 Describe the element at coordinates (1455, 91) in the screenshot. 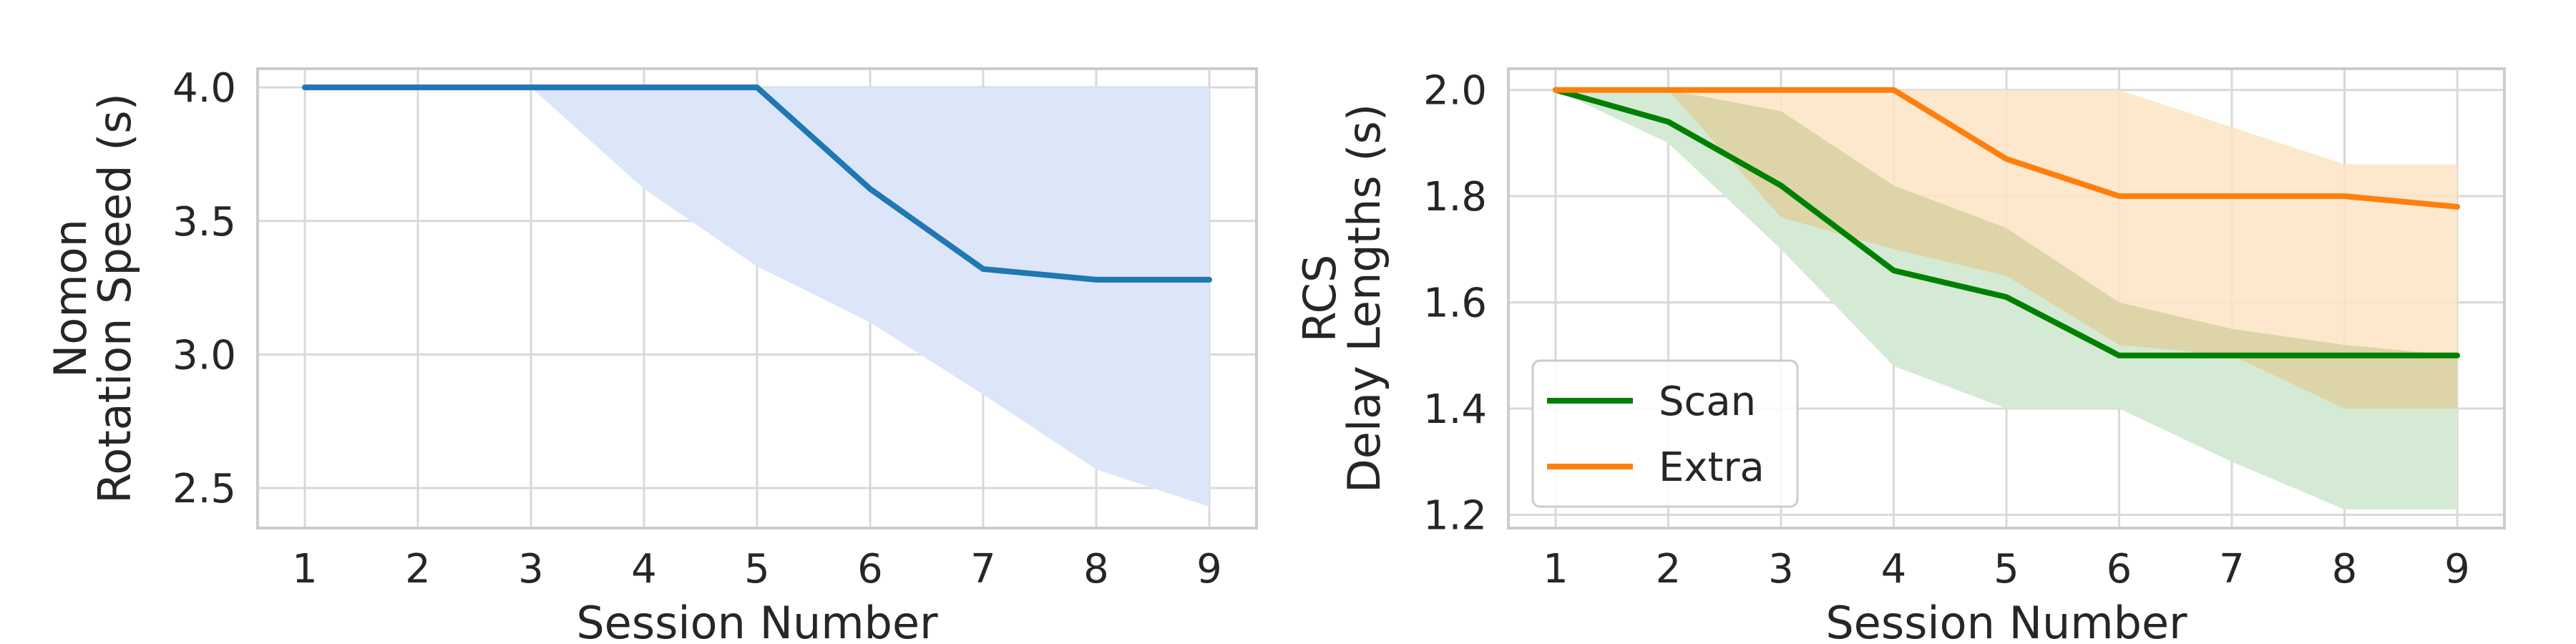

I see `y-tick-label: 2.0` at that location.